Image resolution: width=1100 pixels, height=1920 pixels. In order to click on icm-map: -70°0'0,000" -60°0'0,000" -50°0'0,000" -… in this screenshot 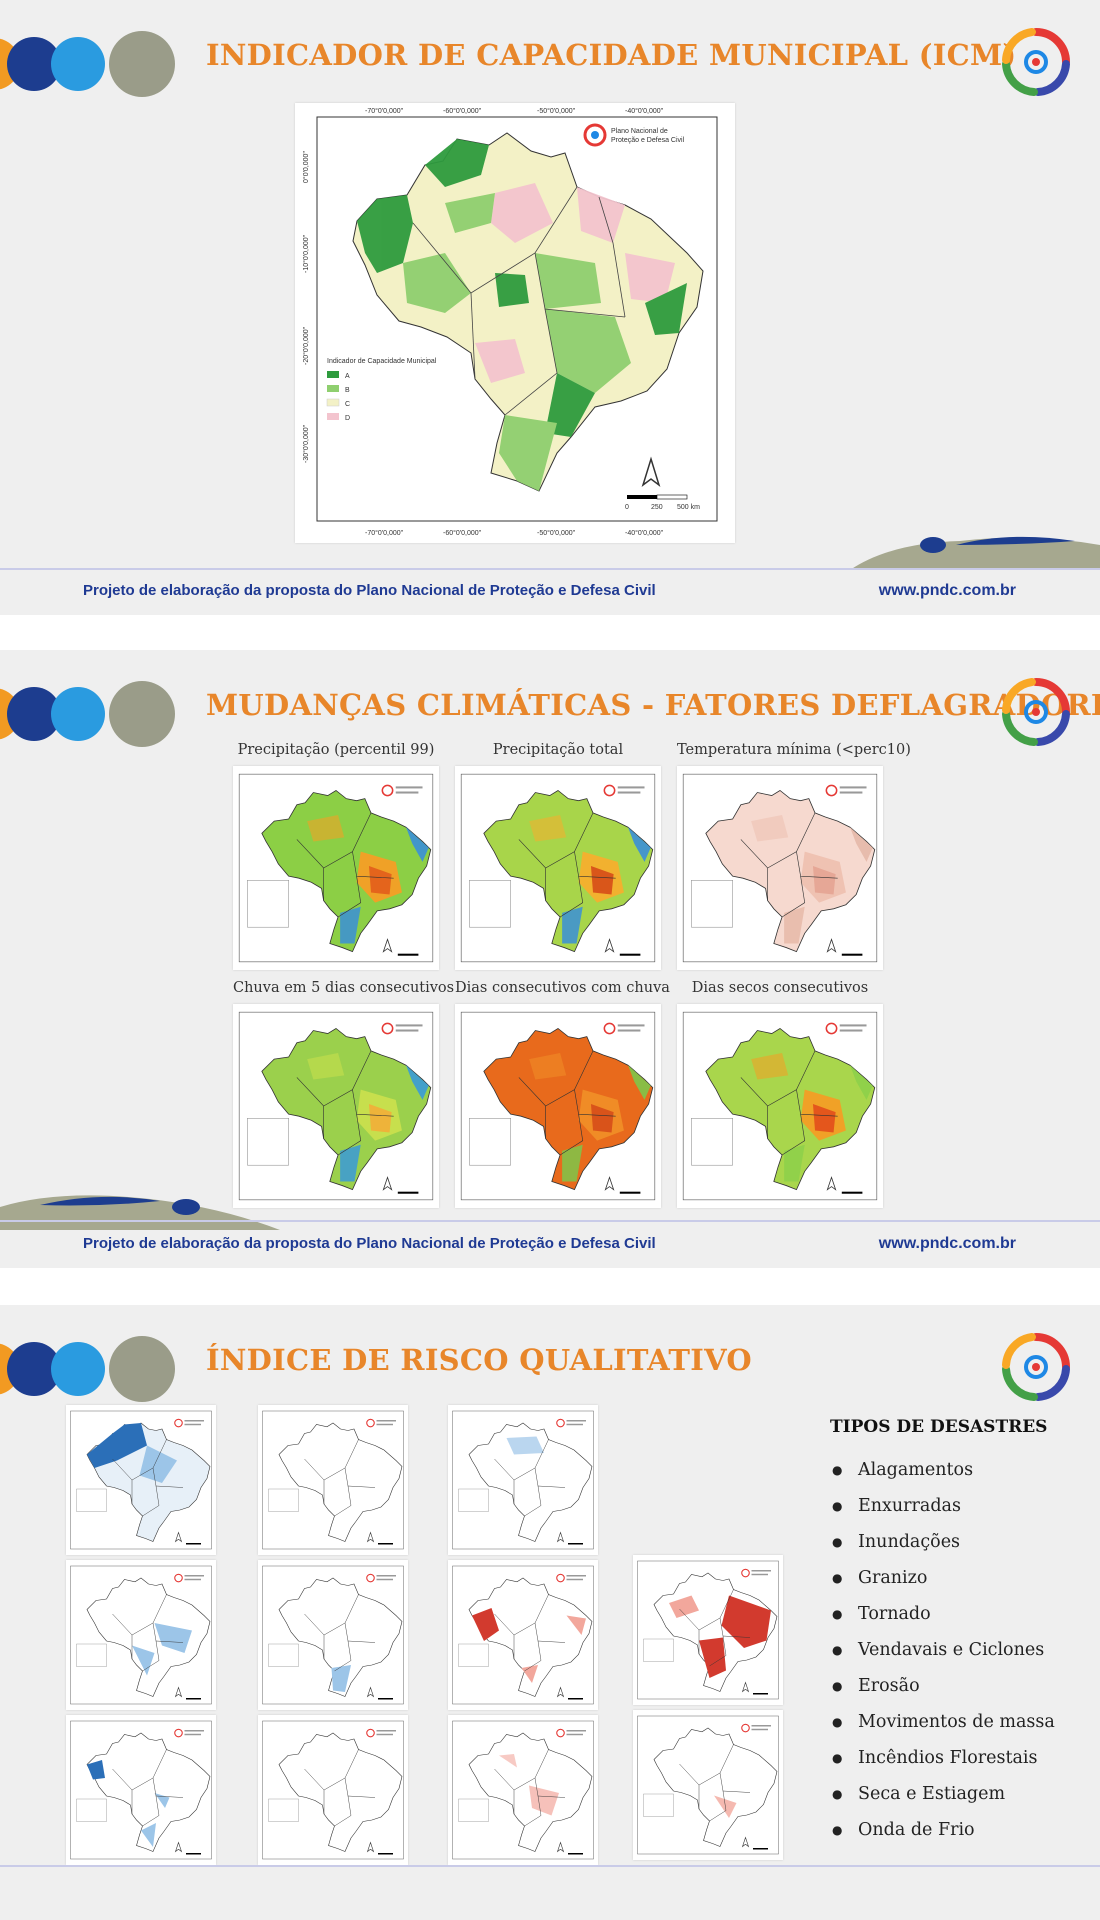, I will do `click(515, 323)`.